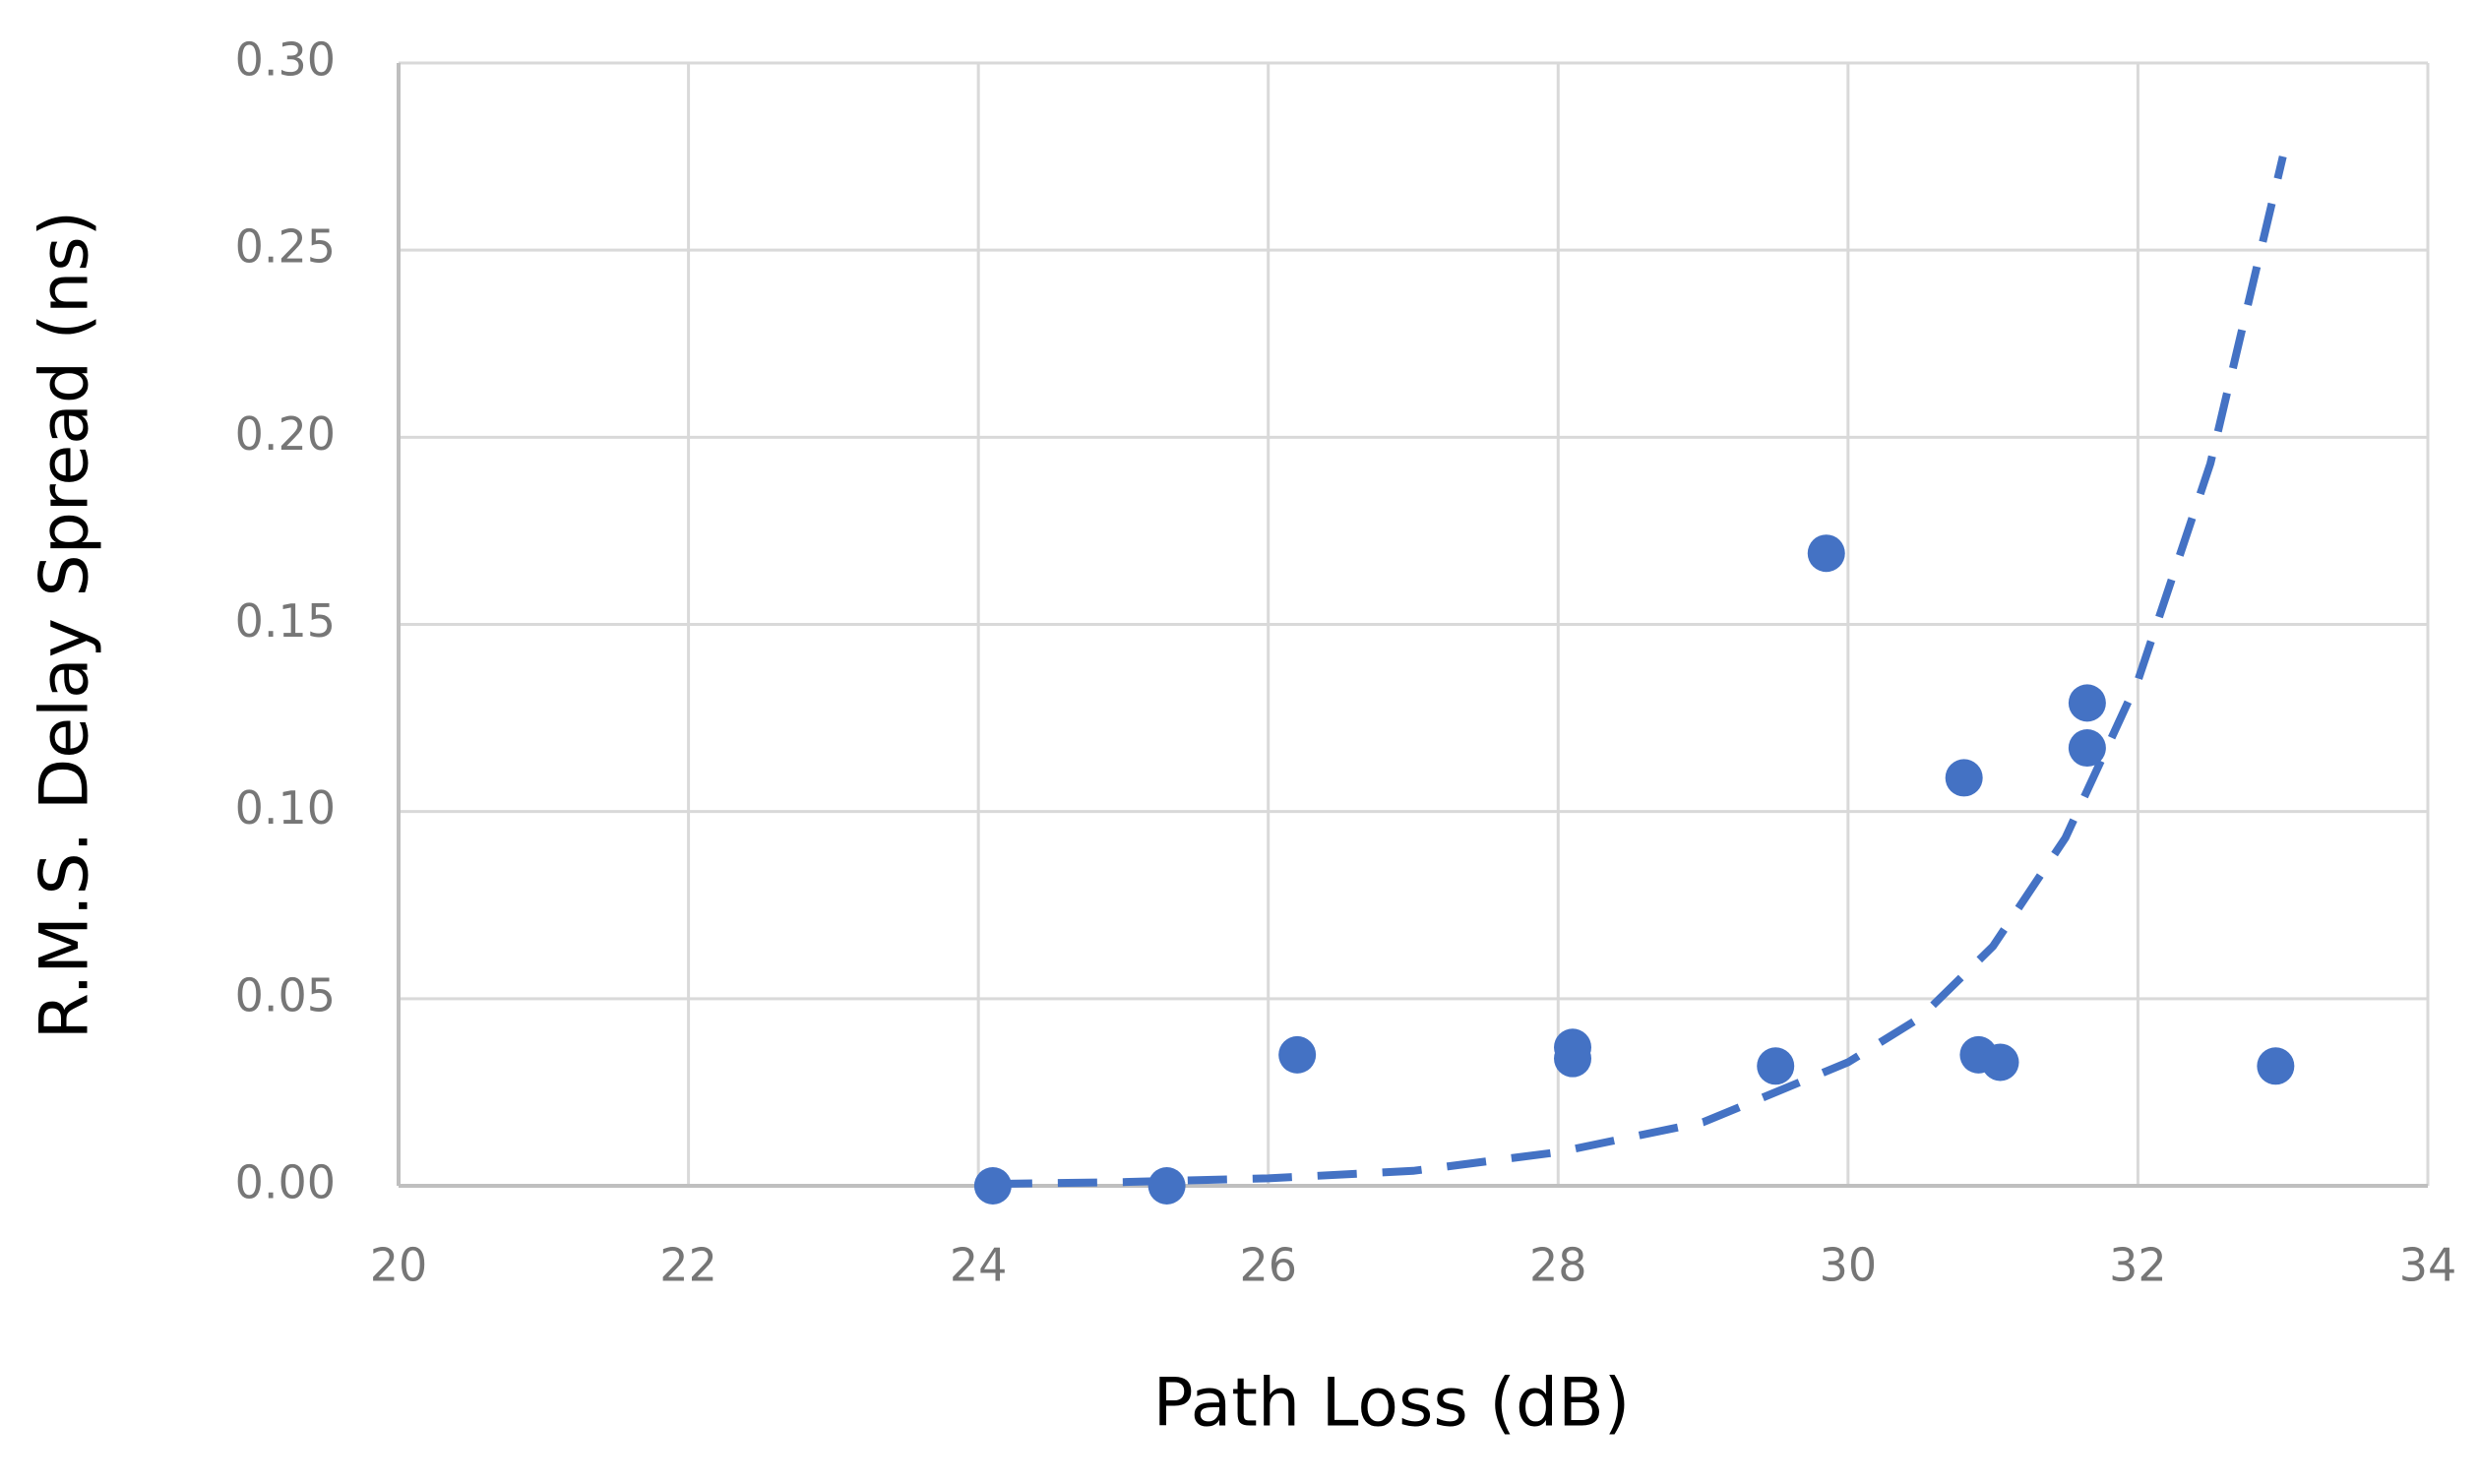  What do you see at coordinates (1849, 1266) in the screenshot?
I see `x-tick-label: 30` at bounding box center [1849, 1266].